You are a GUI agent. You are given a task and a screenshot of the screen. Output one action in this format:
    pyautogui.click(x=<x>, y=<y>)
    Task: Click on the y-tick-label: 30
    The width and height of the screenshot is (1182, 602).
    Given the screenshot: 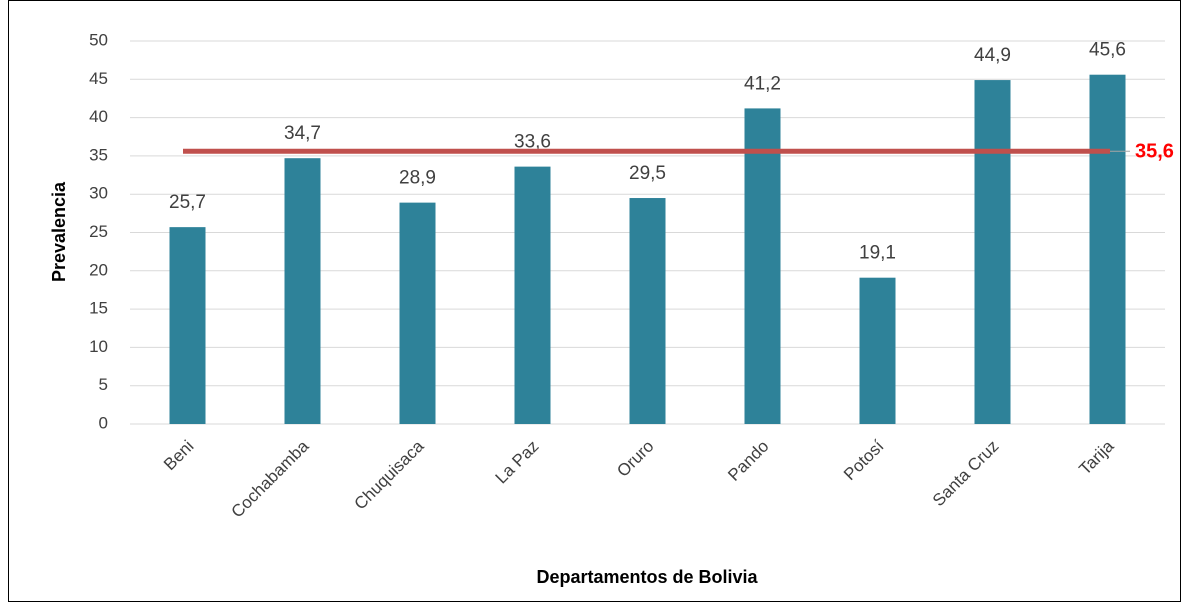 What is the action you would take?
    pyautogui.click(x=98, y=193)
    